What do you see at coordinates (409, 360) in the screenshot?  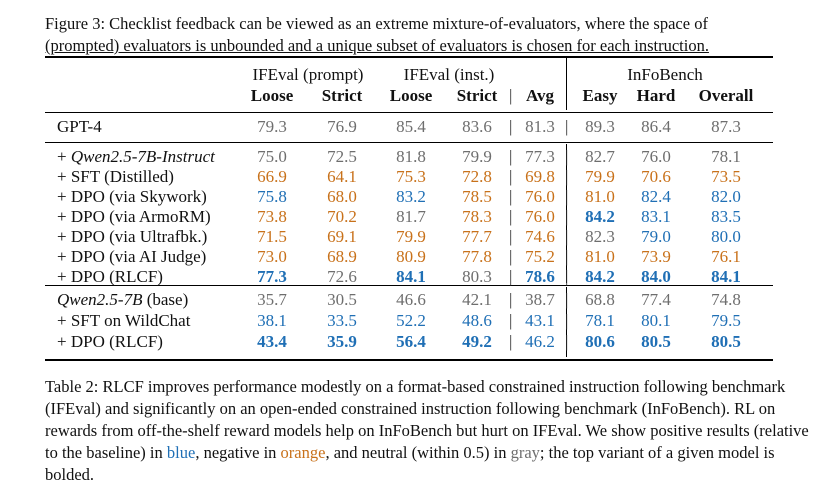 I see `table-bottom-rule` at bounding box center [409, 360].